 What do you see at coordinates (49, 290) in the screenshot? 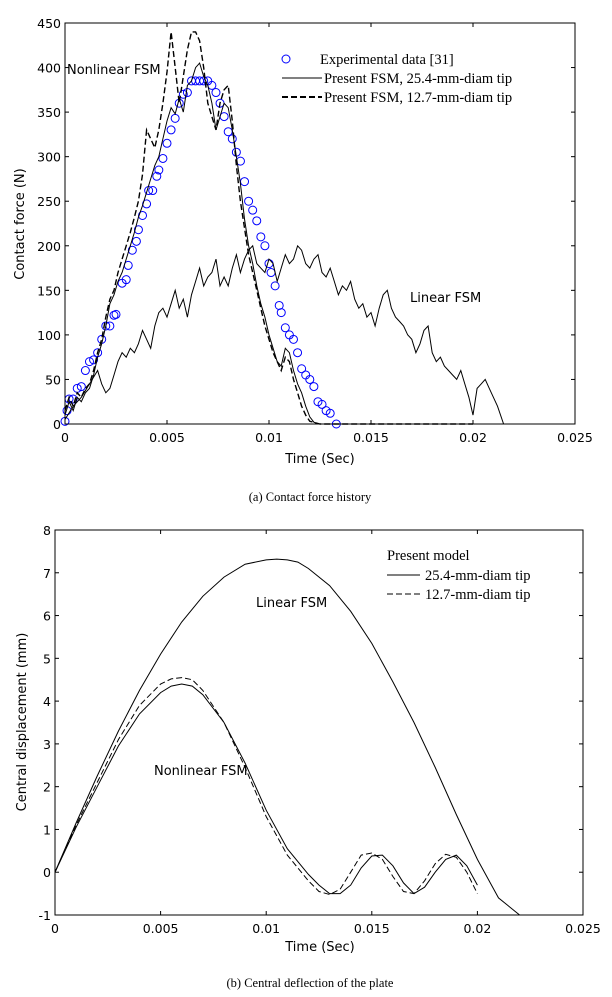
I see `y-tick-label: 150` at bounding box center [49, 290].